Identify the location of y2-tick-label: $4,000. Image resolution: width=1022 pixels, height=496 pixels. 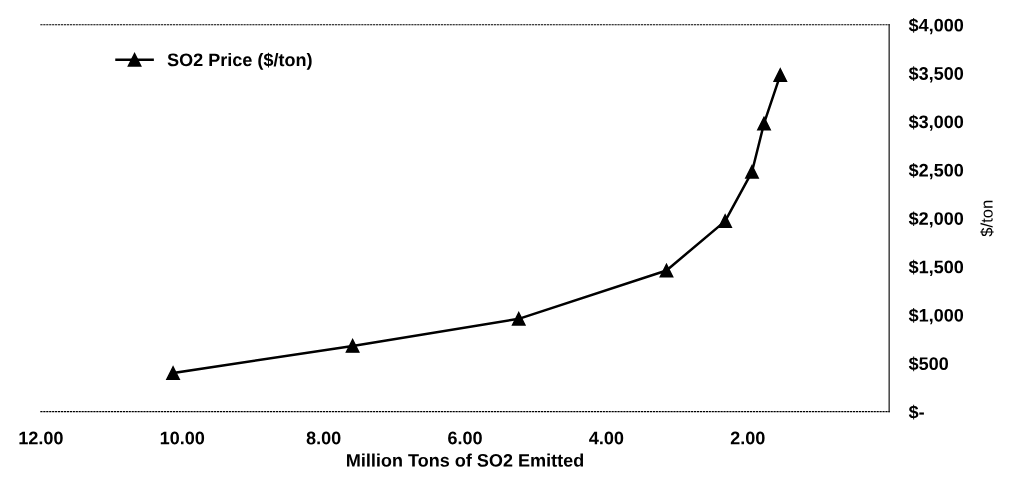
(936, 26).